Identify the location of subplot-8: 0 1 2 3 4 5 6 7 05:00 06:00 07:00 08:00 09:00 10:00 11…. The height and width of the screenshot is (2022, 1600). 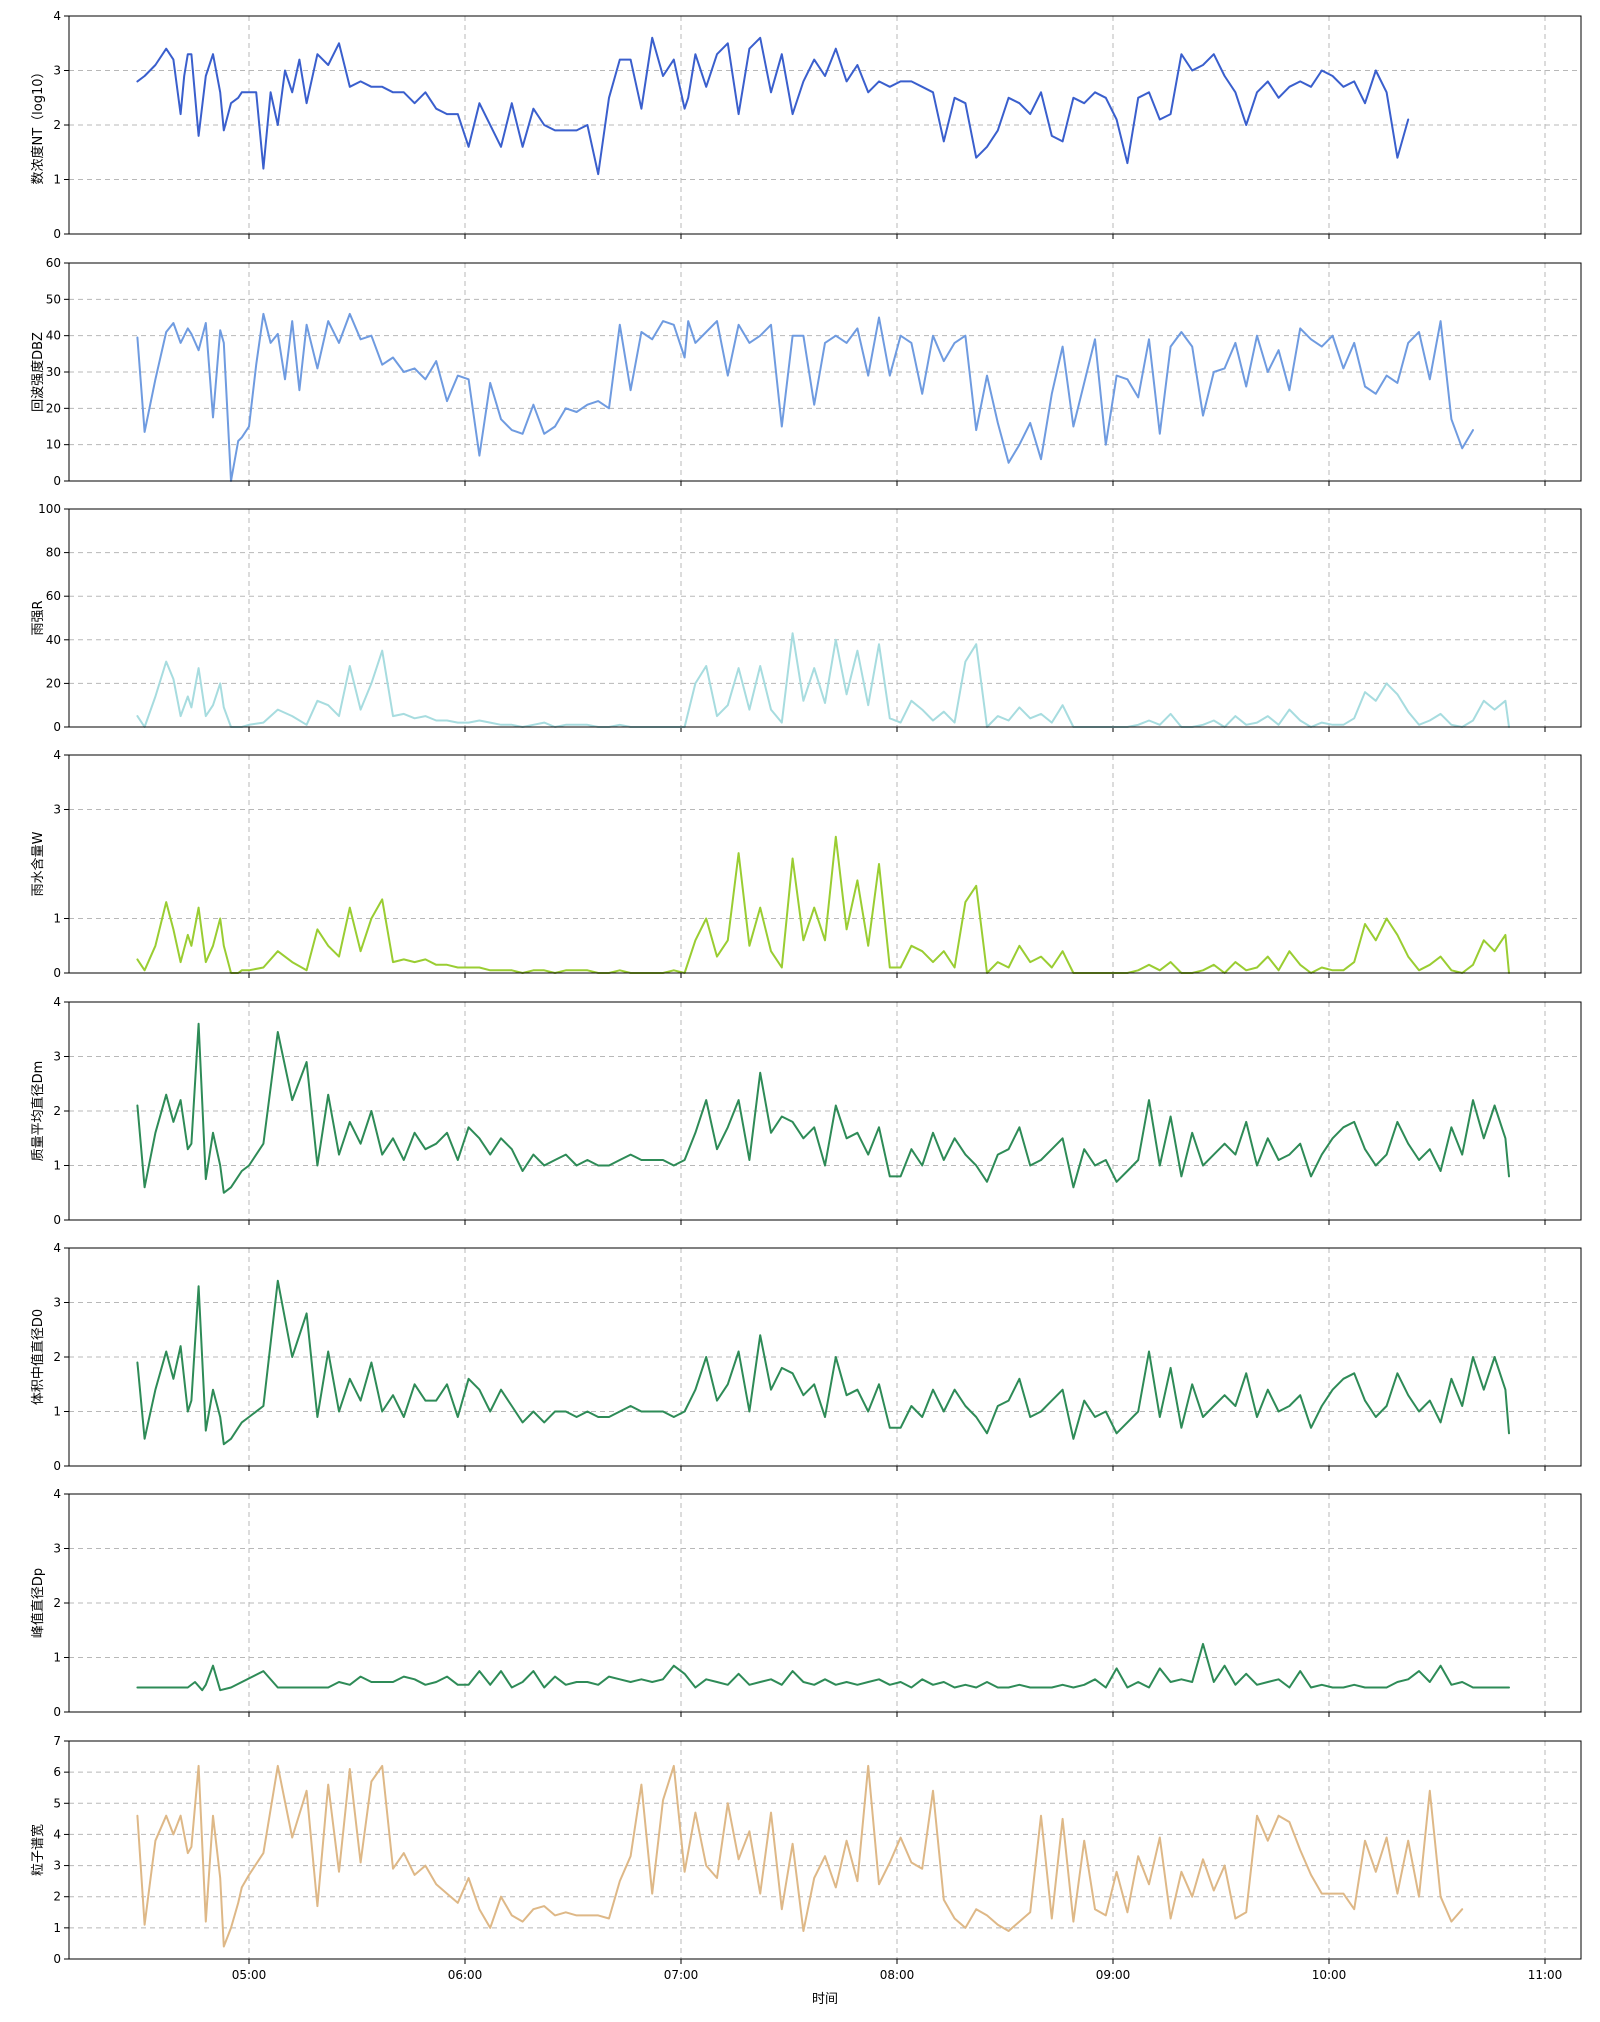
(806, 1858).